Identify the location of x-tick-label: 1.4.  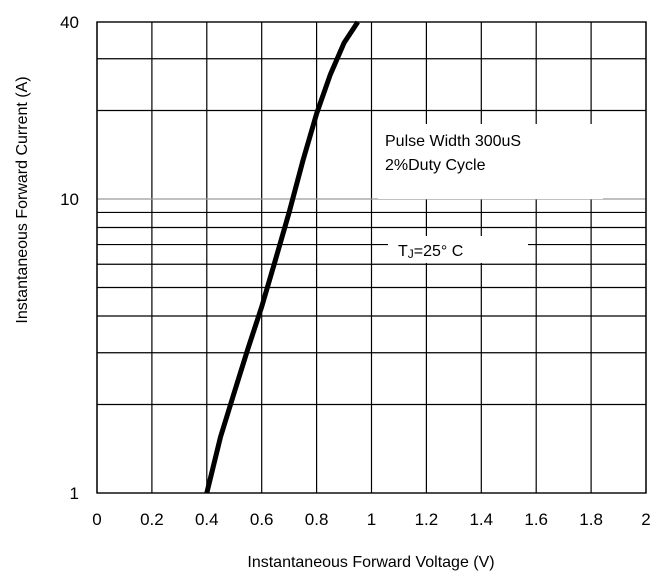
(481, 519).